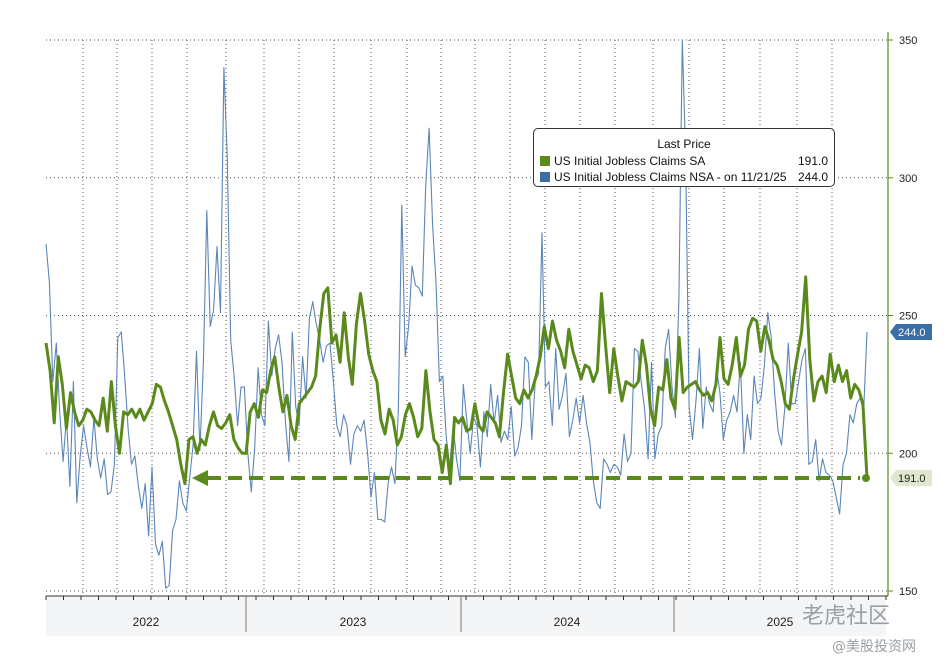 This screenshot has height=666, width=948. What do you see at coordinates (200, 478) in the screenshot?
I see `arrow-head-left` at bounding box center [200, 478].